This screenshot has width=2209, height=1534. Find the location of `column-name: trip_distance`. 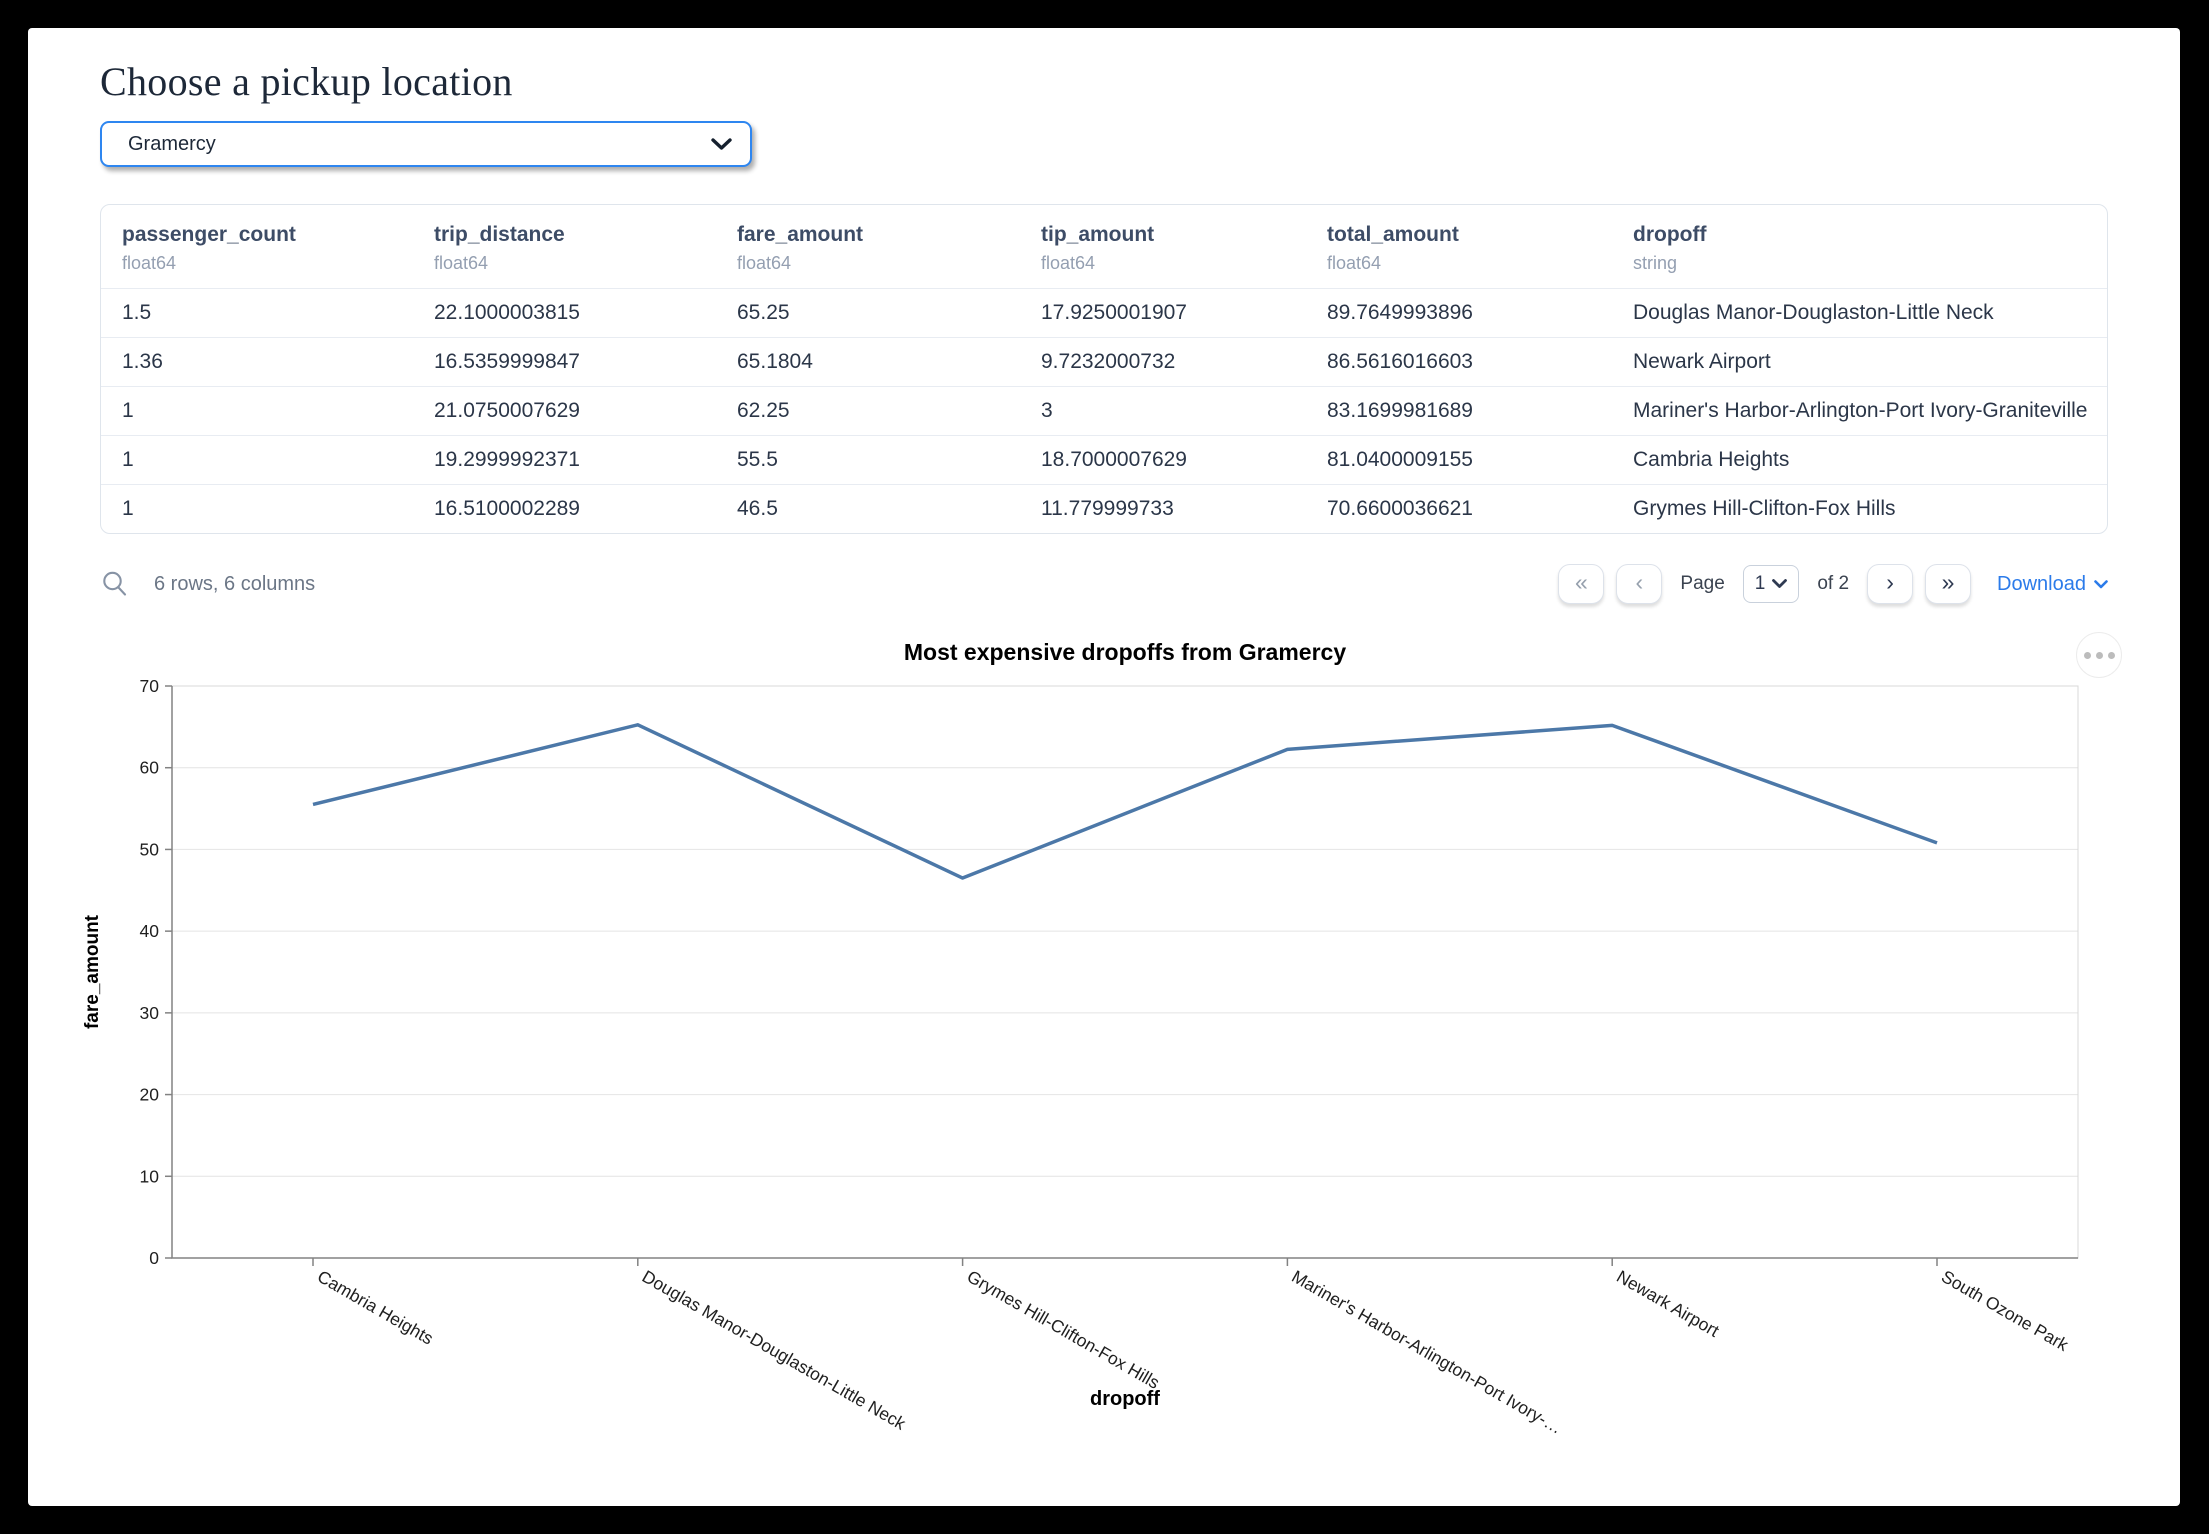

column-name: trip_distance is located at coordinates (499, 234).